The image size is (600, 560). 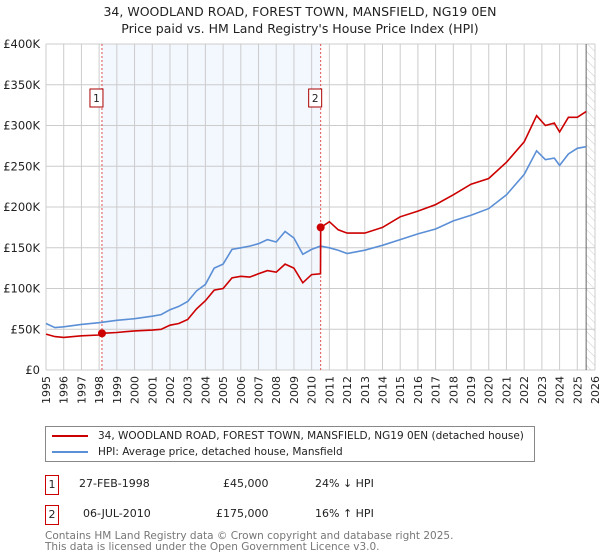 What do you see at coordinates (117, 390) in the screenshot?
I see `x-tick-label: 1999` at bounding box center [117, 390].